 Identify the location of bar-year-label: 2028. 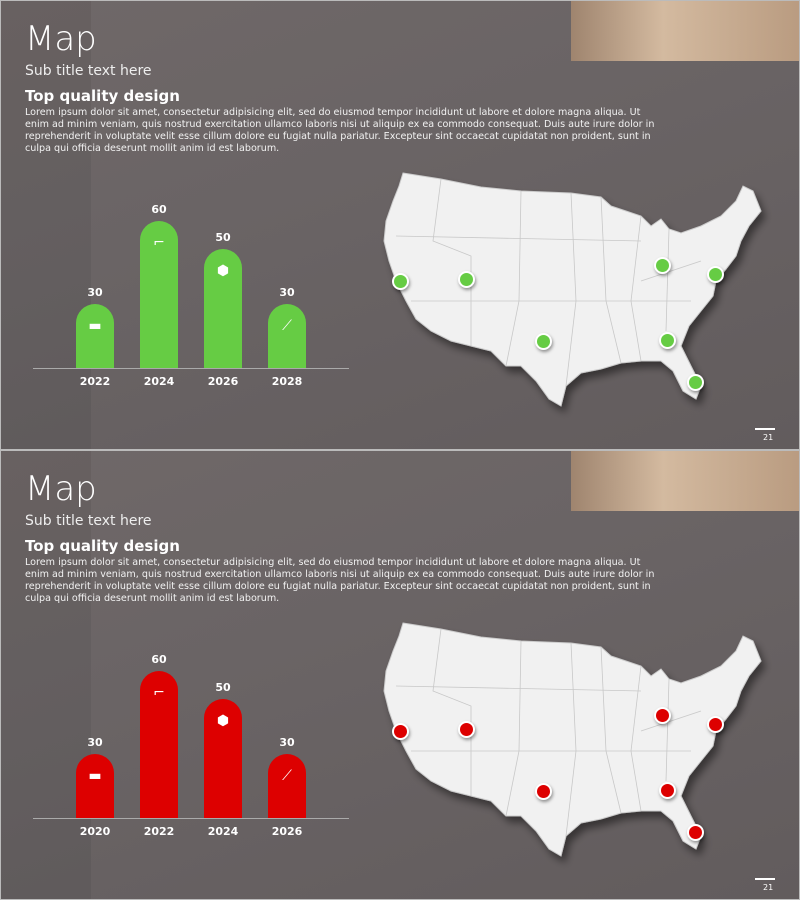
(287, 381).